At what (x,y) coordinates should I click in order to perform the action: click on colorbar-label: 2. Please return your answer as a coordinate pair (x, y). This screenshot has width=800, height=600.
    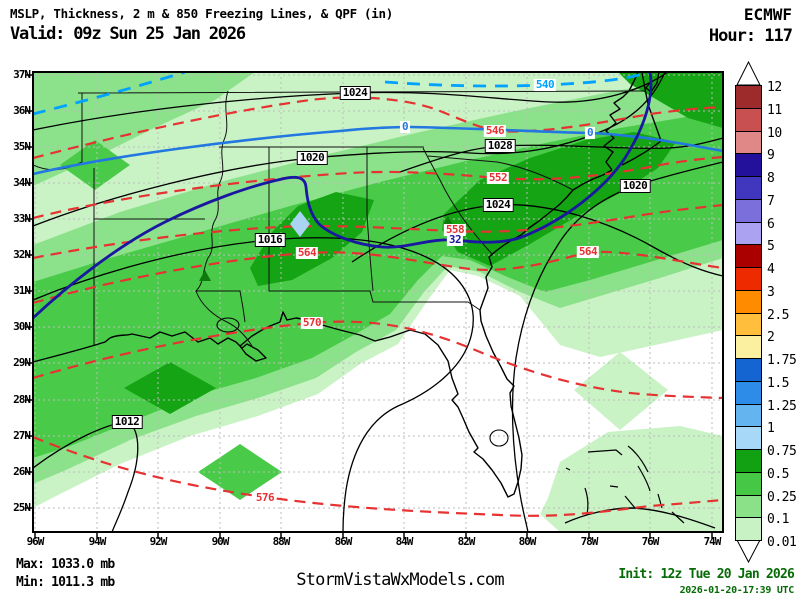
    Looking at the image, I should click on (771, 338).